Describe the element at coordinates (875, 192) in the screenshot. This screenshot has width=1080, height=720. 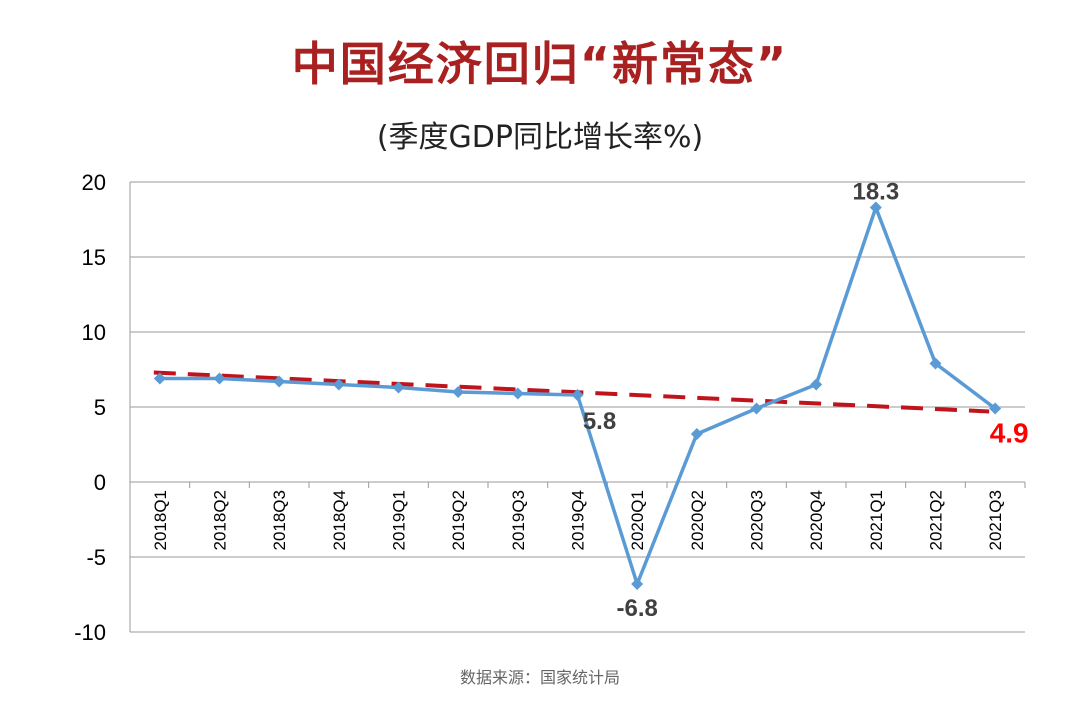
I see `data-label: 18.3` at that location.